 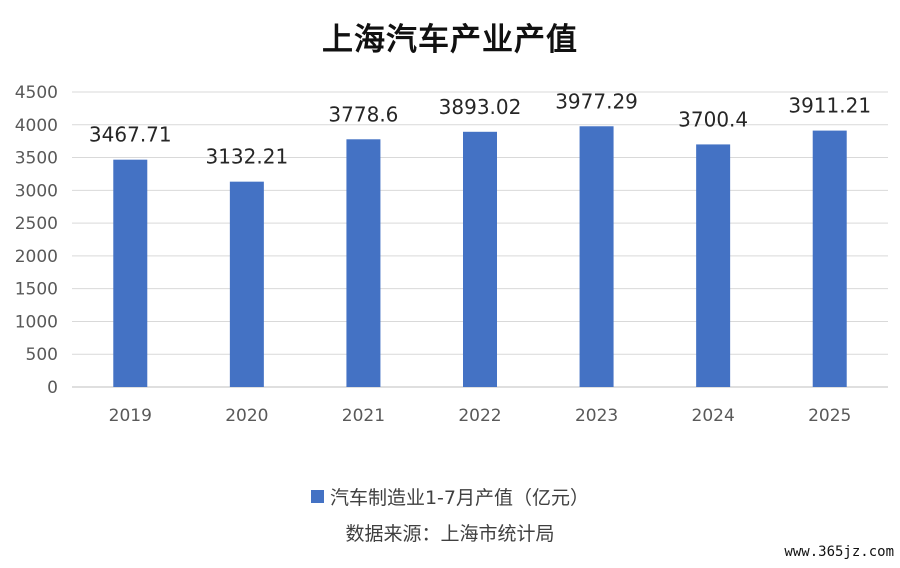 I want to click on x-tick-label: 2024, so click(x=713, y=416).